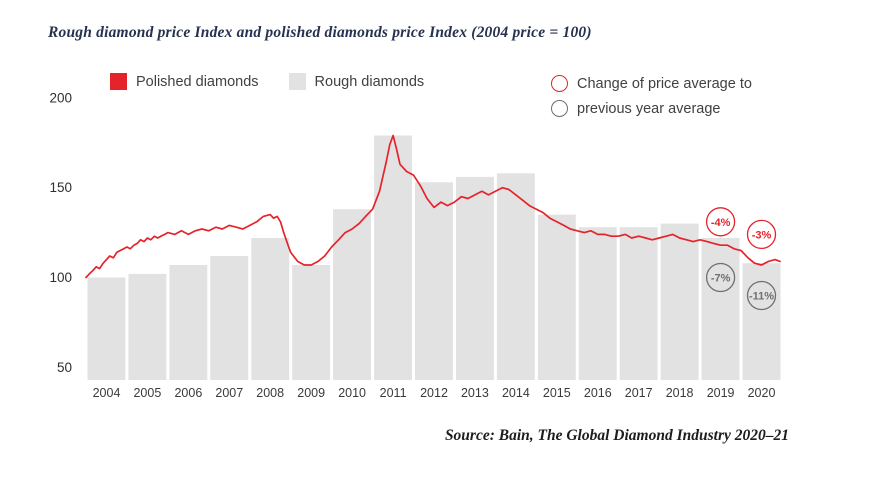 Image resolution: width=869 pixels, height=480 pixels. I want to click on x-label-2020: 2020, so click(762, 393).